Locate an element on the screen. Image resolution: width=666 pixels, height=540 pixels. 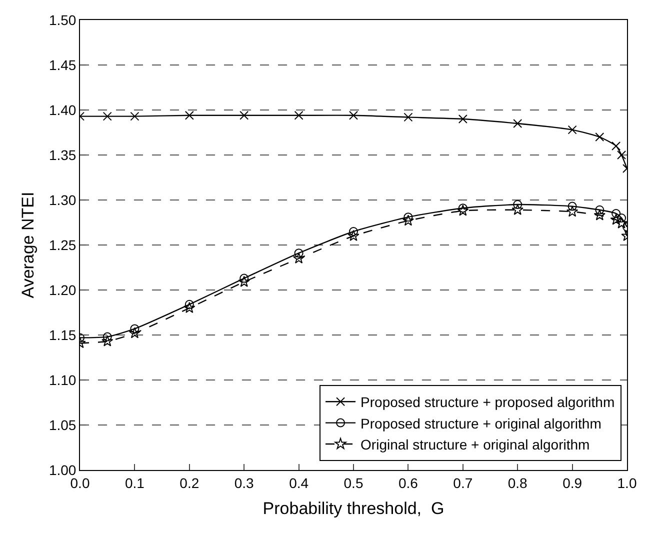
y-tick-label: 1.20 is located at coordinates (62, 290).